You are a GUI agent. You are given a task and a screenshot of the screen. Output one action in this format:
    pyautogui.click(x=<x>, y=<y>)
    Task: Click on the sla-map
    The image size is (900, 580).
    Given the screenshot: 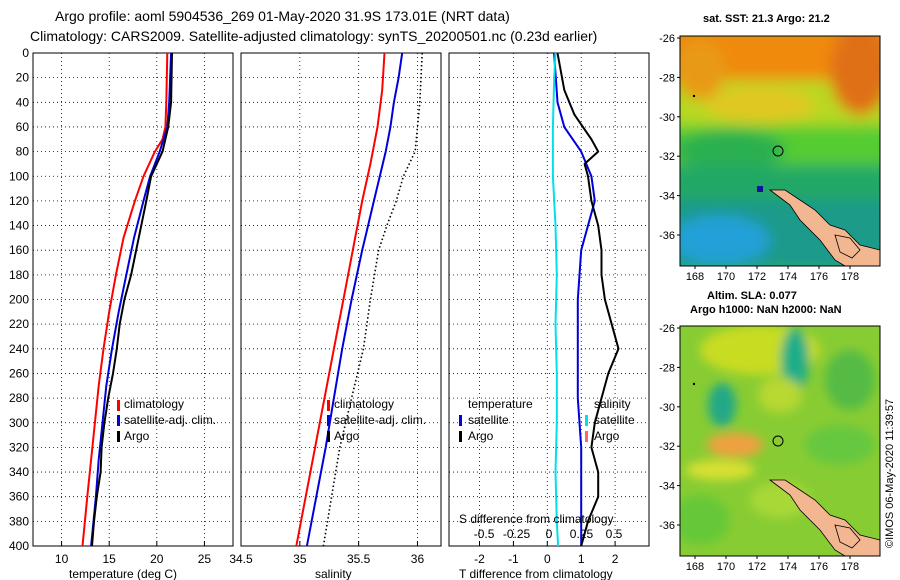 What is the action you would take?
    pyautogui.click(x=780, y=441)
    